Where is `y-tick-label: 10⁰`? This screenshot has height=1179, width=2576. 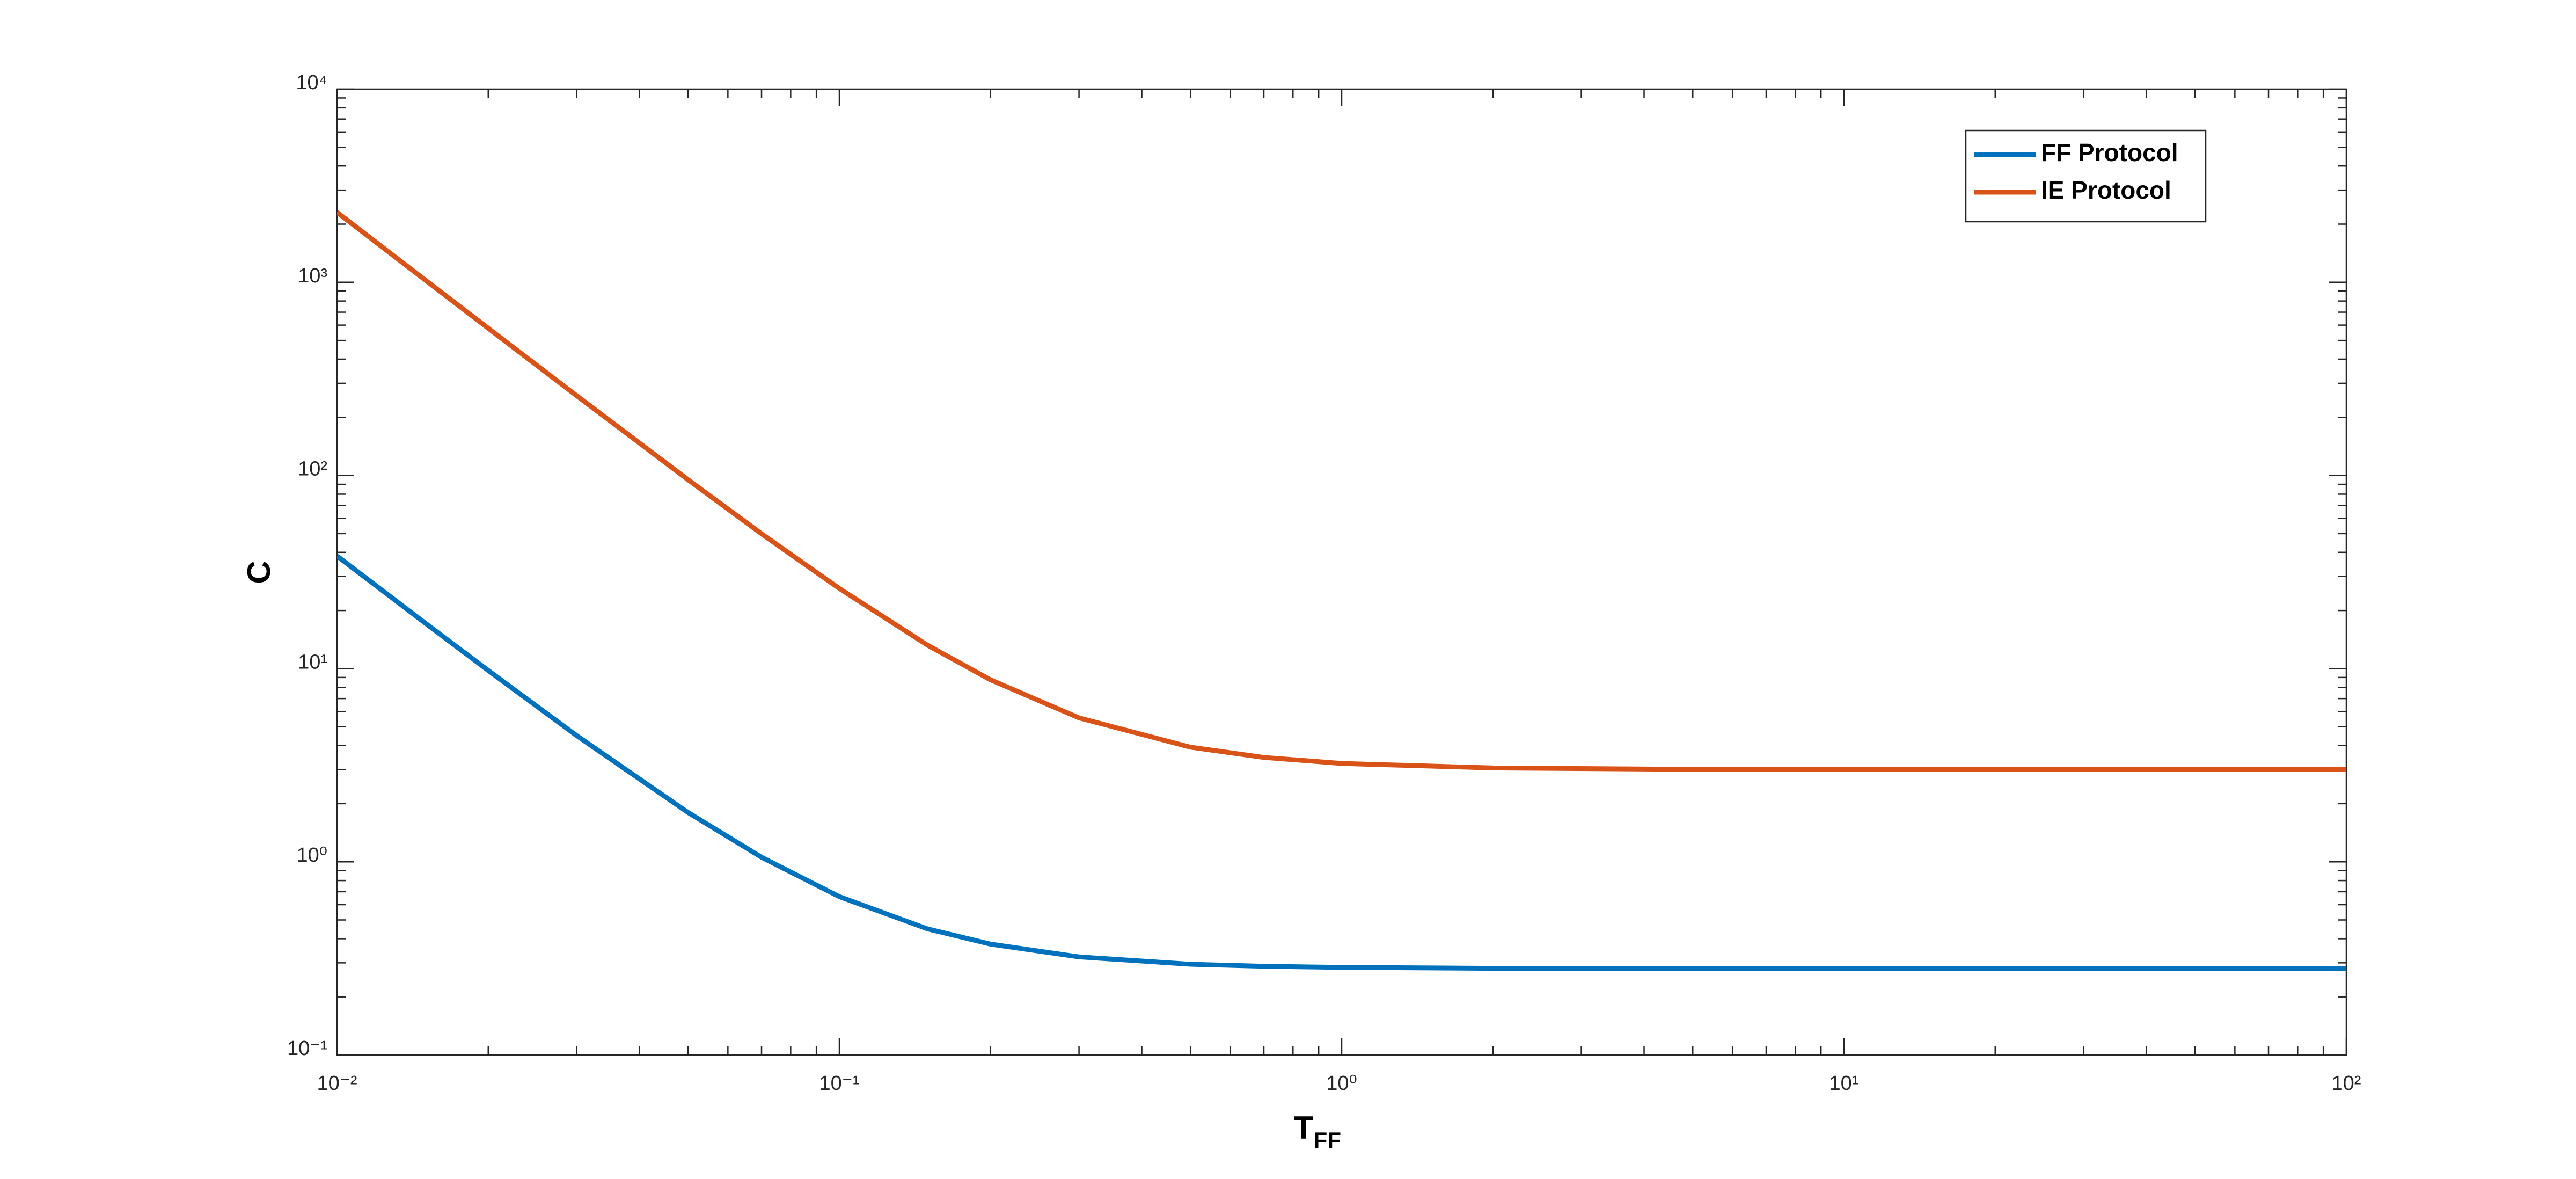
y-tick-label: 10⁰ is located at coordinates (311, 855).